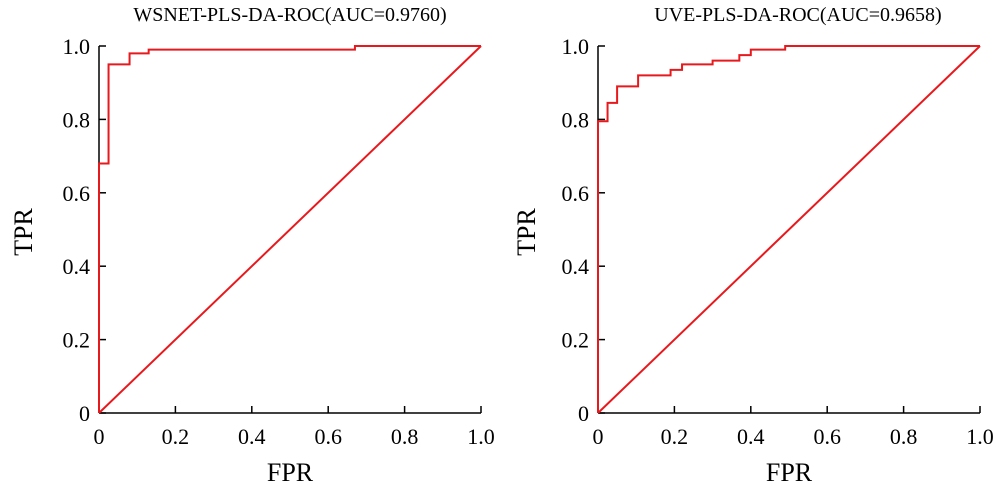  Describe the element at coordinates (583, 413) in the screenshot. I see `uve-roc-y-tick-label: 0` at that location.